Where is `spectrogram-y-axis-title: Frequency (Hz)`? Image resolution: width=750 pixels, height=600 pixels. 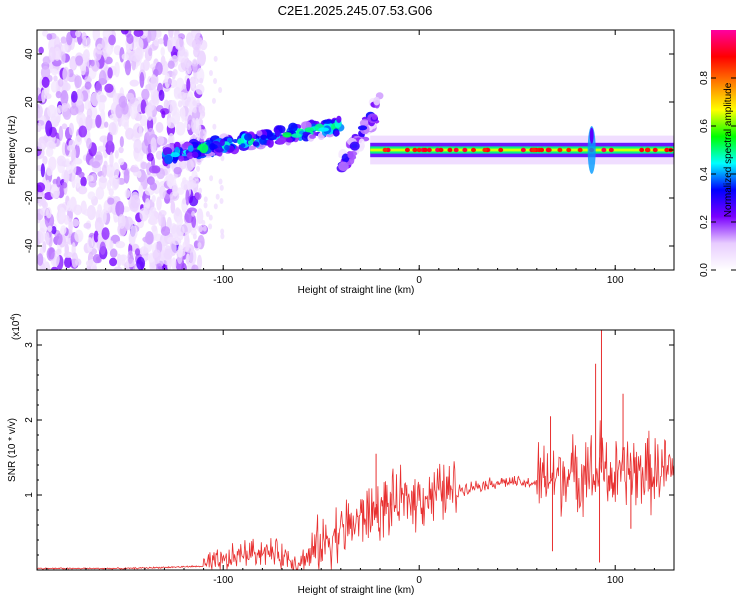 spectrogram-y-axis-title: Frequency (Hz) is located at coordinates (12, 150).